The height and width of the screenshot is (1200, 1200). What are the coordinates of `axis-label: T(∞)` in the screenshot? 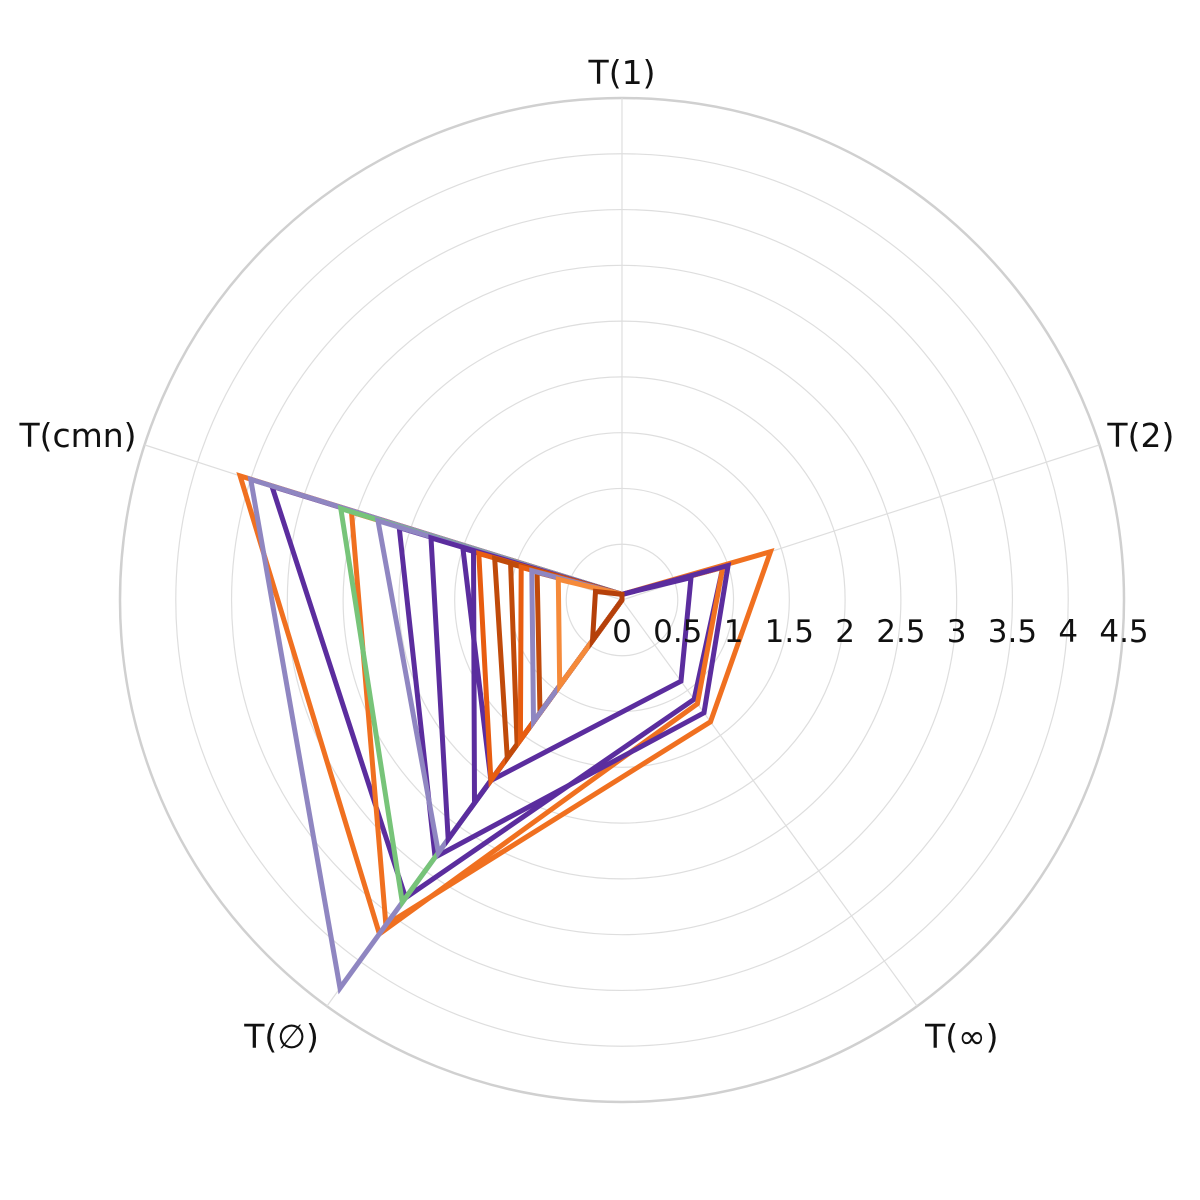 It's located at (961, 1036).